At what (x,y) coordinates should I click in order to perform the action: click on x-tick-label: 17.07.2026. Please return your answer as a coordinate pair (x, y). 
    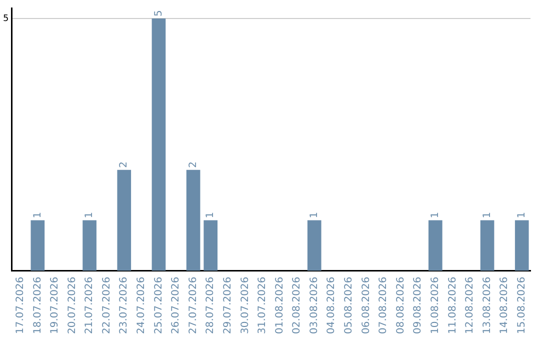
    Looking at the image, I should click on (20, 305).